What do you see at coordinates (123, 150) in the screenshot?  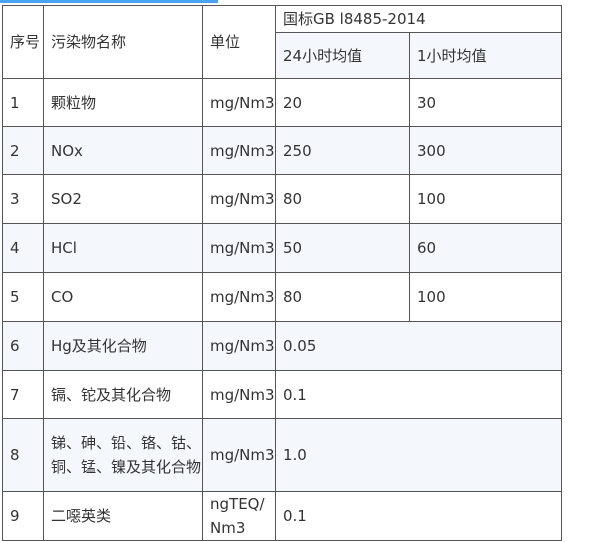 I see `cell-name: NOx` at bounding box center [123, 150].